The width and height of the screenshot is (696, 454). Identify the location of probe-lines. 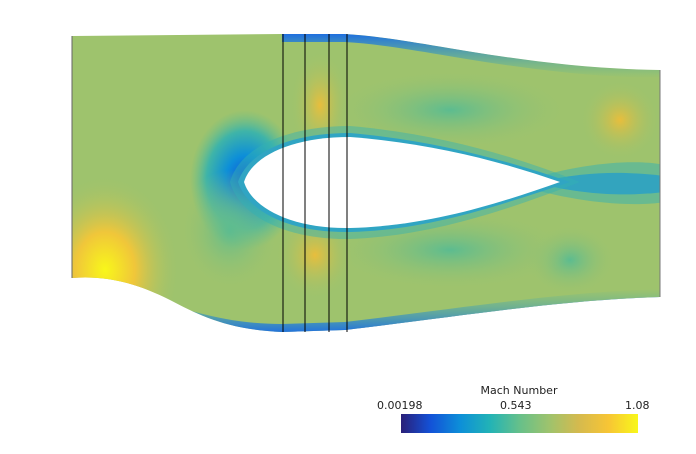
(315, 183).